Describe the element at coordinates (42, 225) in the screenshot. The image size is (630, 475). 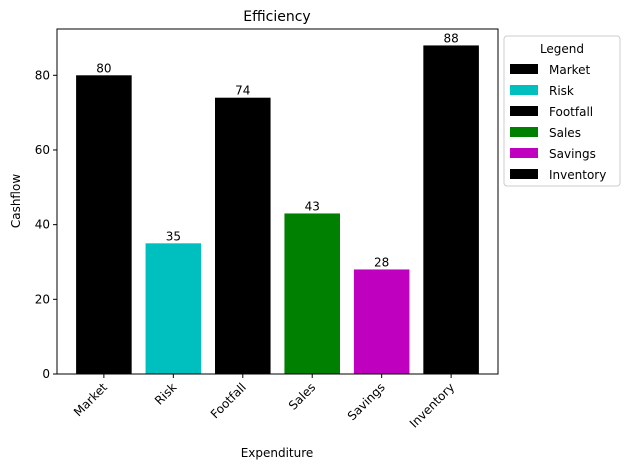
I see `y-tick-label: 40` at that location.